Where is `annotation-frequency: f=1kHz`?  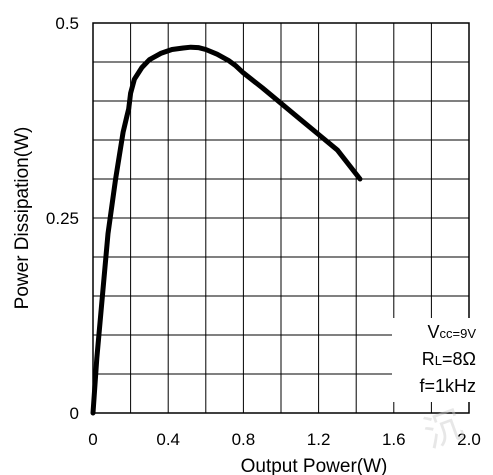 annotation-frequency: f=1kHz is located at coordinates (447, 386).